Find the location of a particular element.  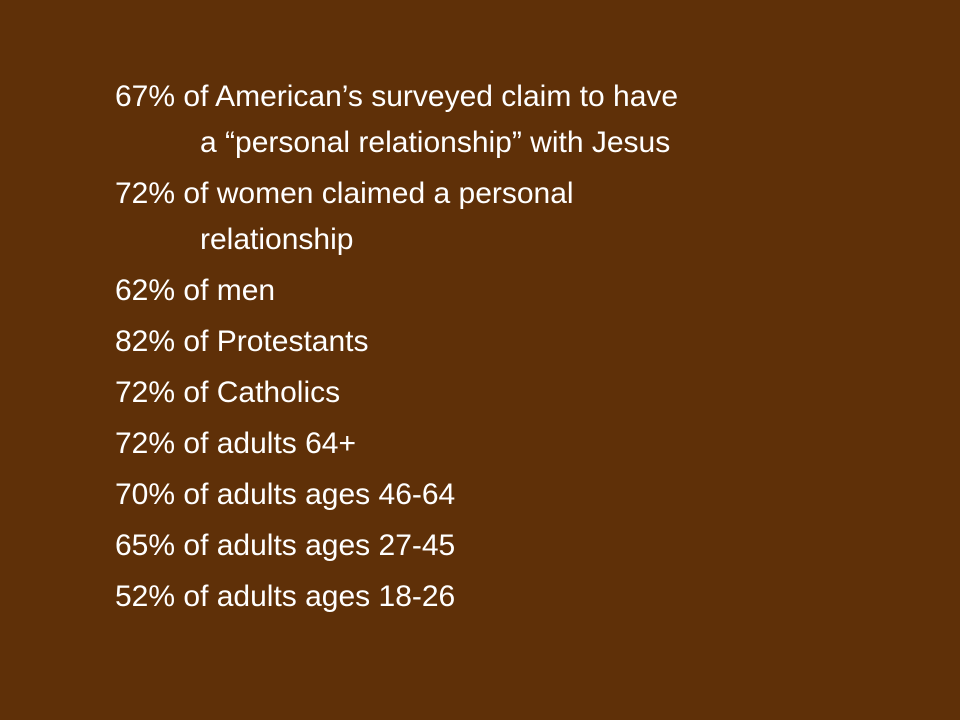

list-item: 52% of adults ages 18-26 is located at coordinates (515, 597).